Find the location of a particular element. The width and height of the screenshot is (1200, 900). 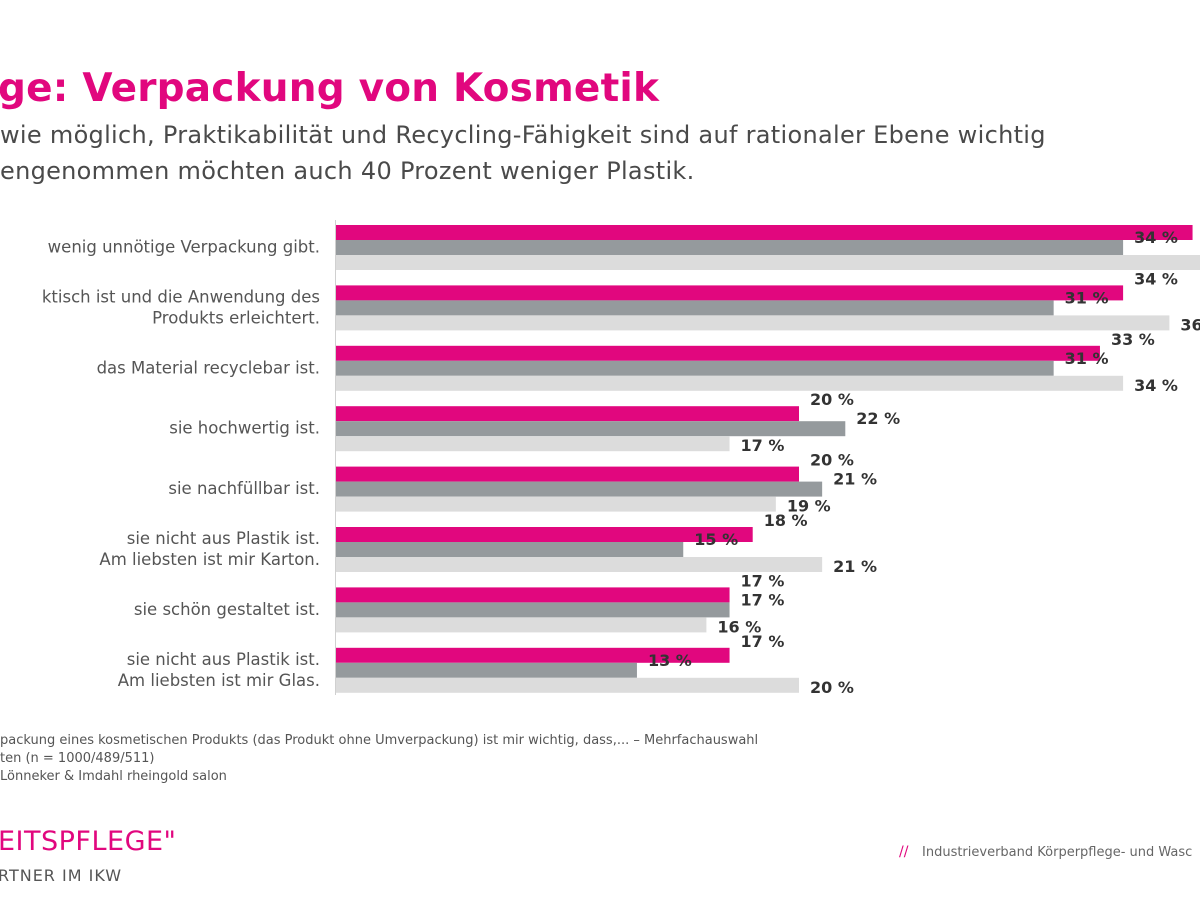

data-label: 36 is located at coordinates (1190, 324).